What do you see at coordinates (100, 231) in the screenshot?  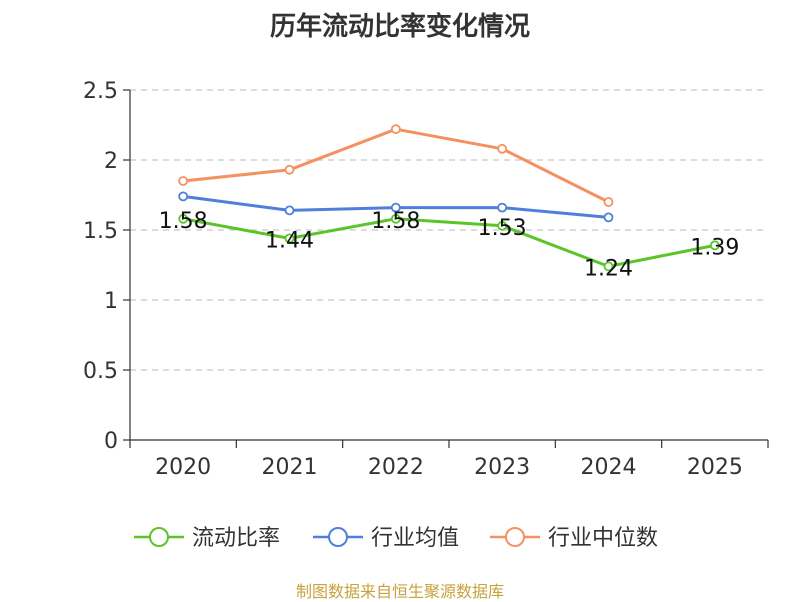 I see `y-tick-label: 1.5` at bounding box center [100, 231].